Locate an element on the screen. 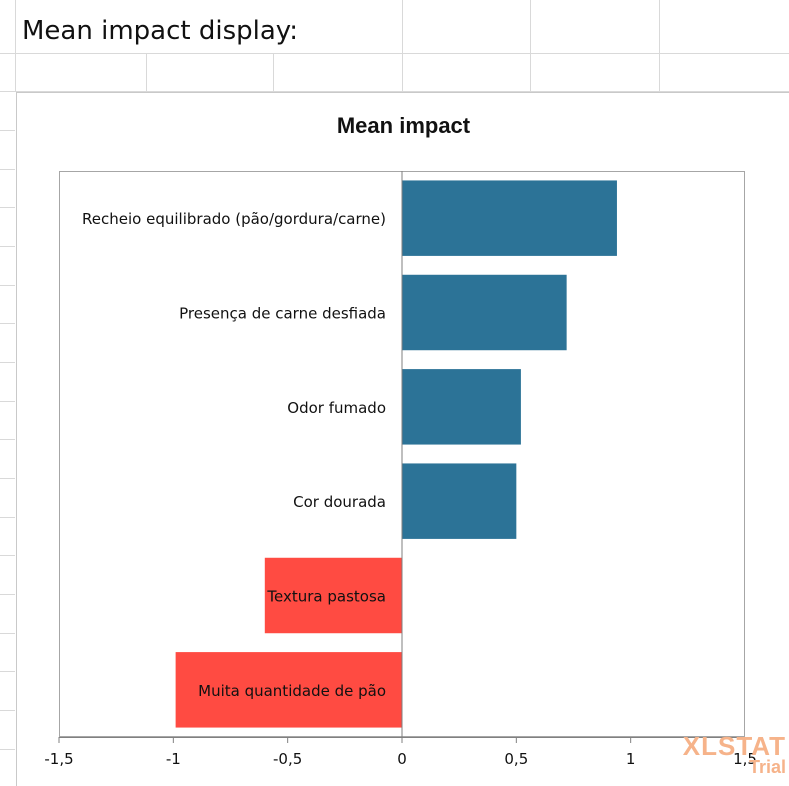  x-tick-label-5: 0,5 is located at coordinates (516, 759).